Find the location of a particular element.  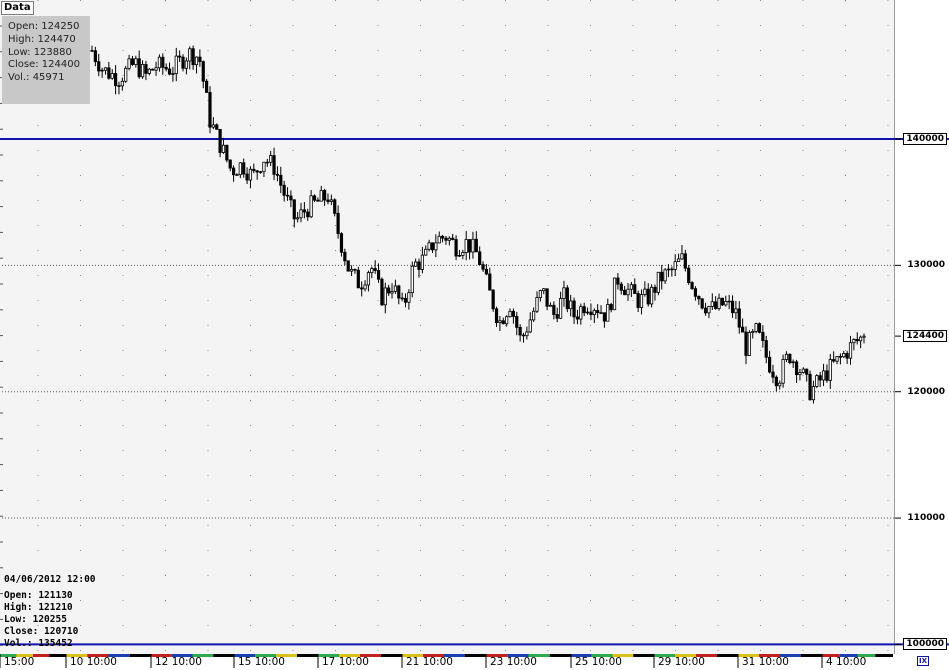

data-tab: Data is located at coordinates (17, 8).